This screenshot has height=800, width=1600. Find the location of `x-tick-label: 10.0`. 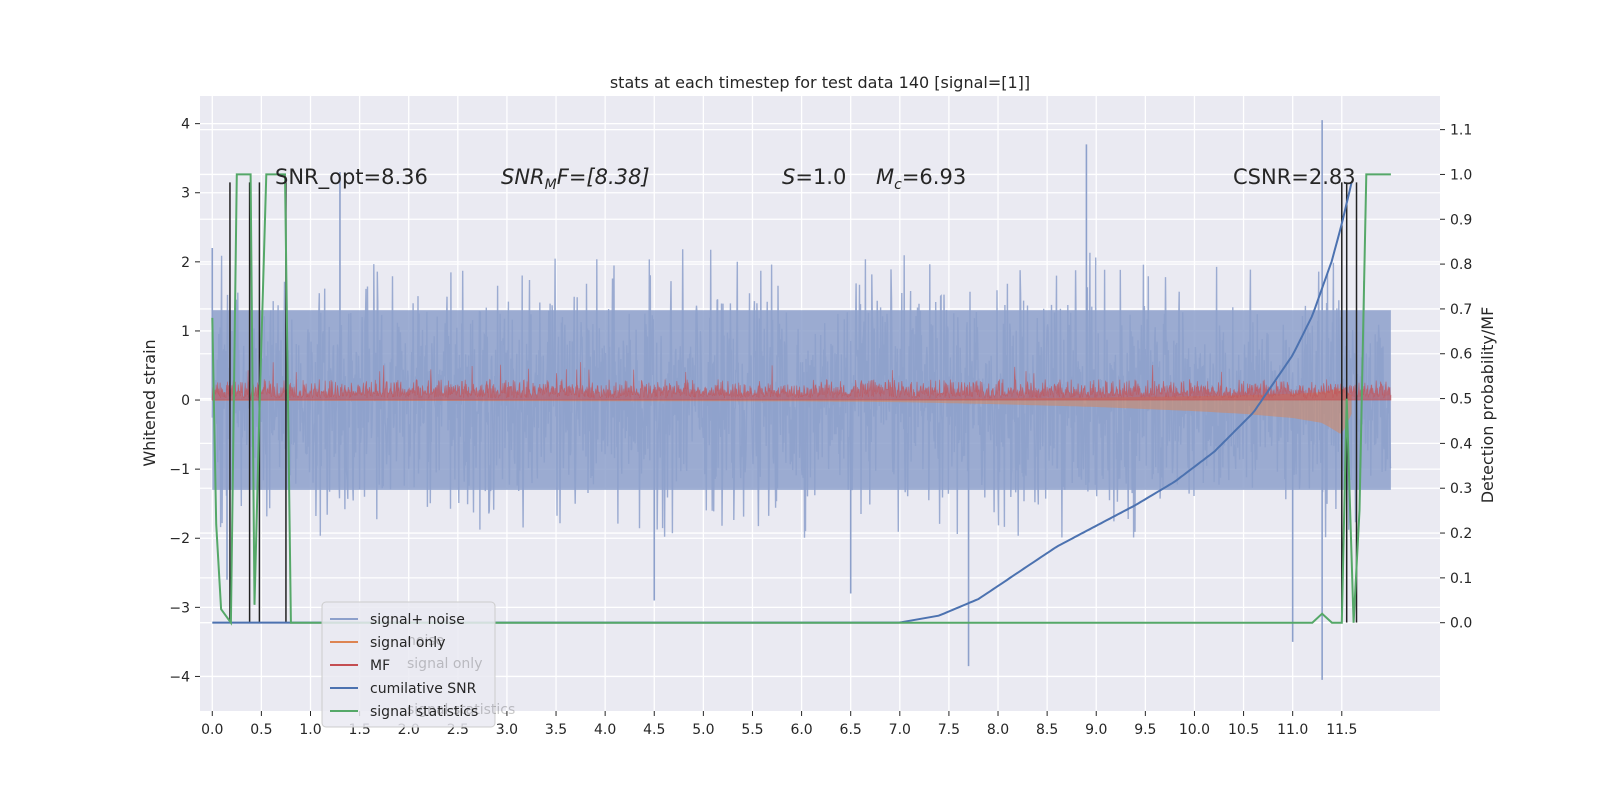

x-tick-label: 10.0 is located at coordinates (1194, 730).